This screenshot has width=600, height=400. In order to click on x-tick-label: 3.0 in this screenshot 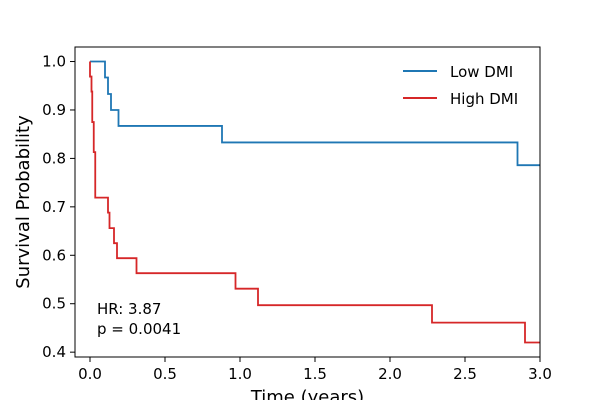, I will do `click(540, 374)`.